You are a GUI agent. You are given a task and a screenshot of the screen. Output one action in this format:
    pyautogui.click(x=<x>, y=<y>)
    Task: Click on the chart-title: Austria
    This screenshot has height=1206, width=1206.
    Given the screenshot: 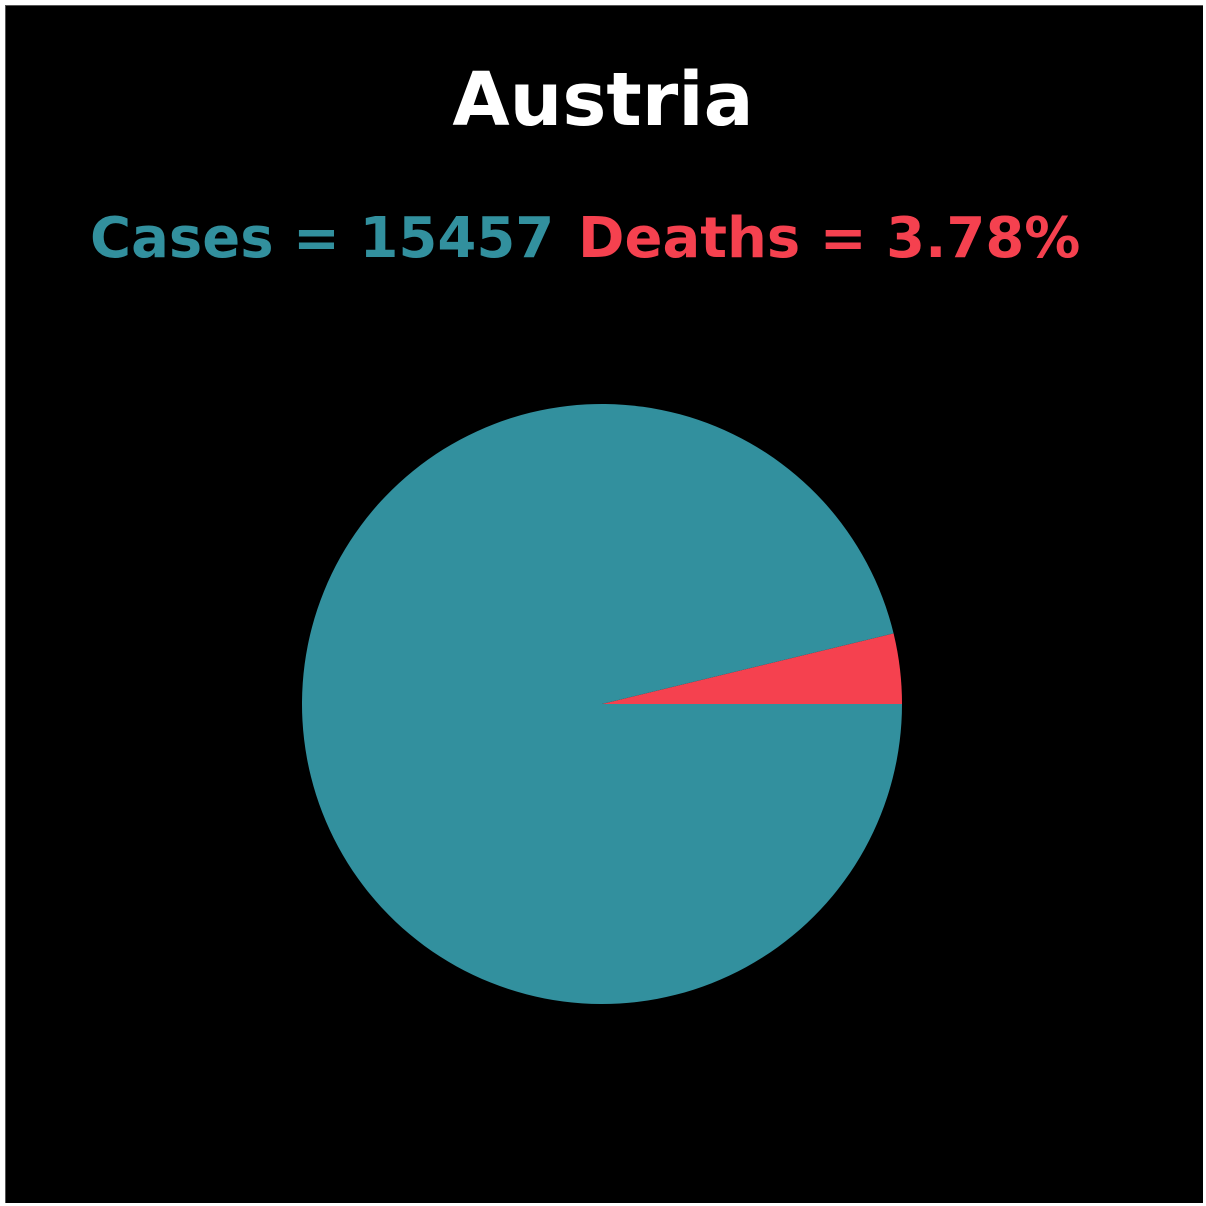 What is the action you would take?
    pyautogui.click(x=603, y=100)
    